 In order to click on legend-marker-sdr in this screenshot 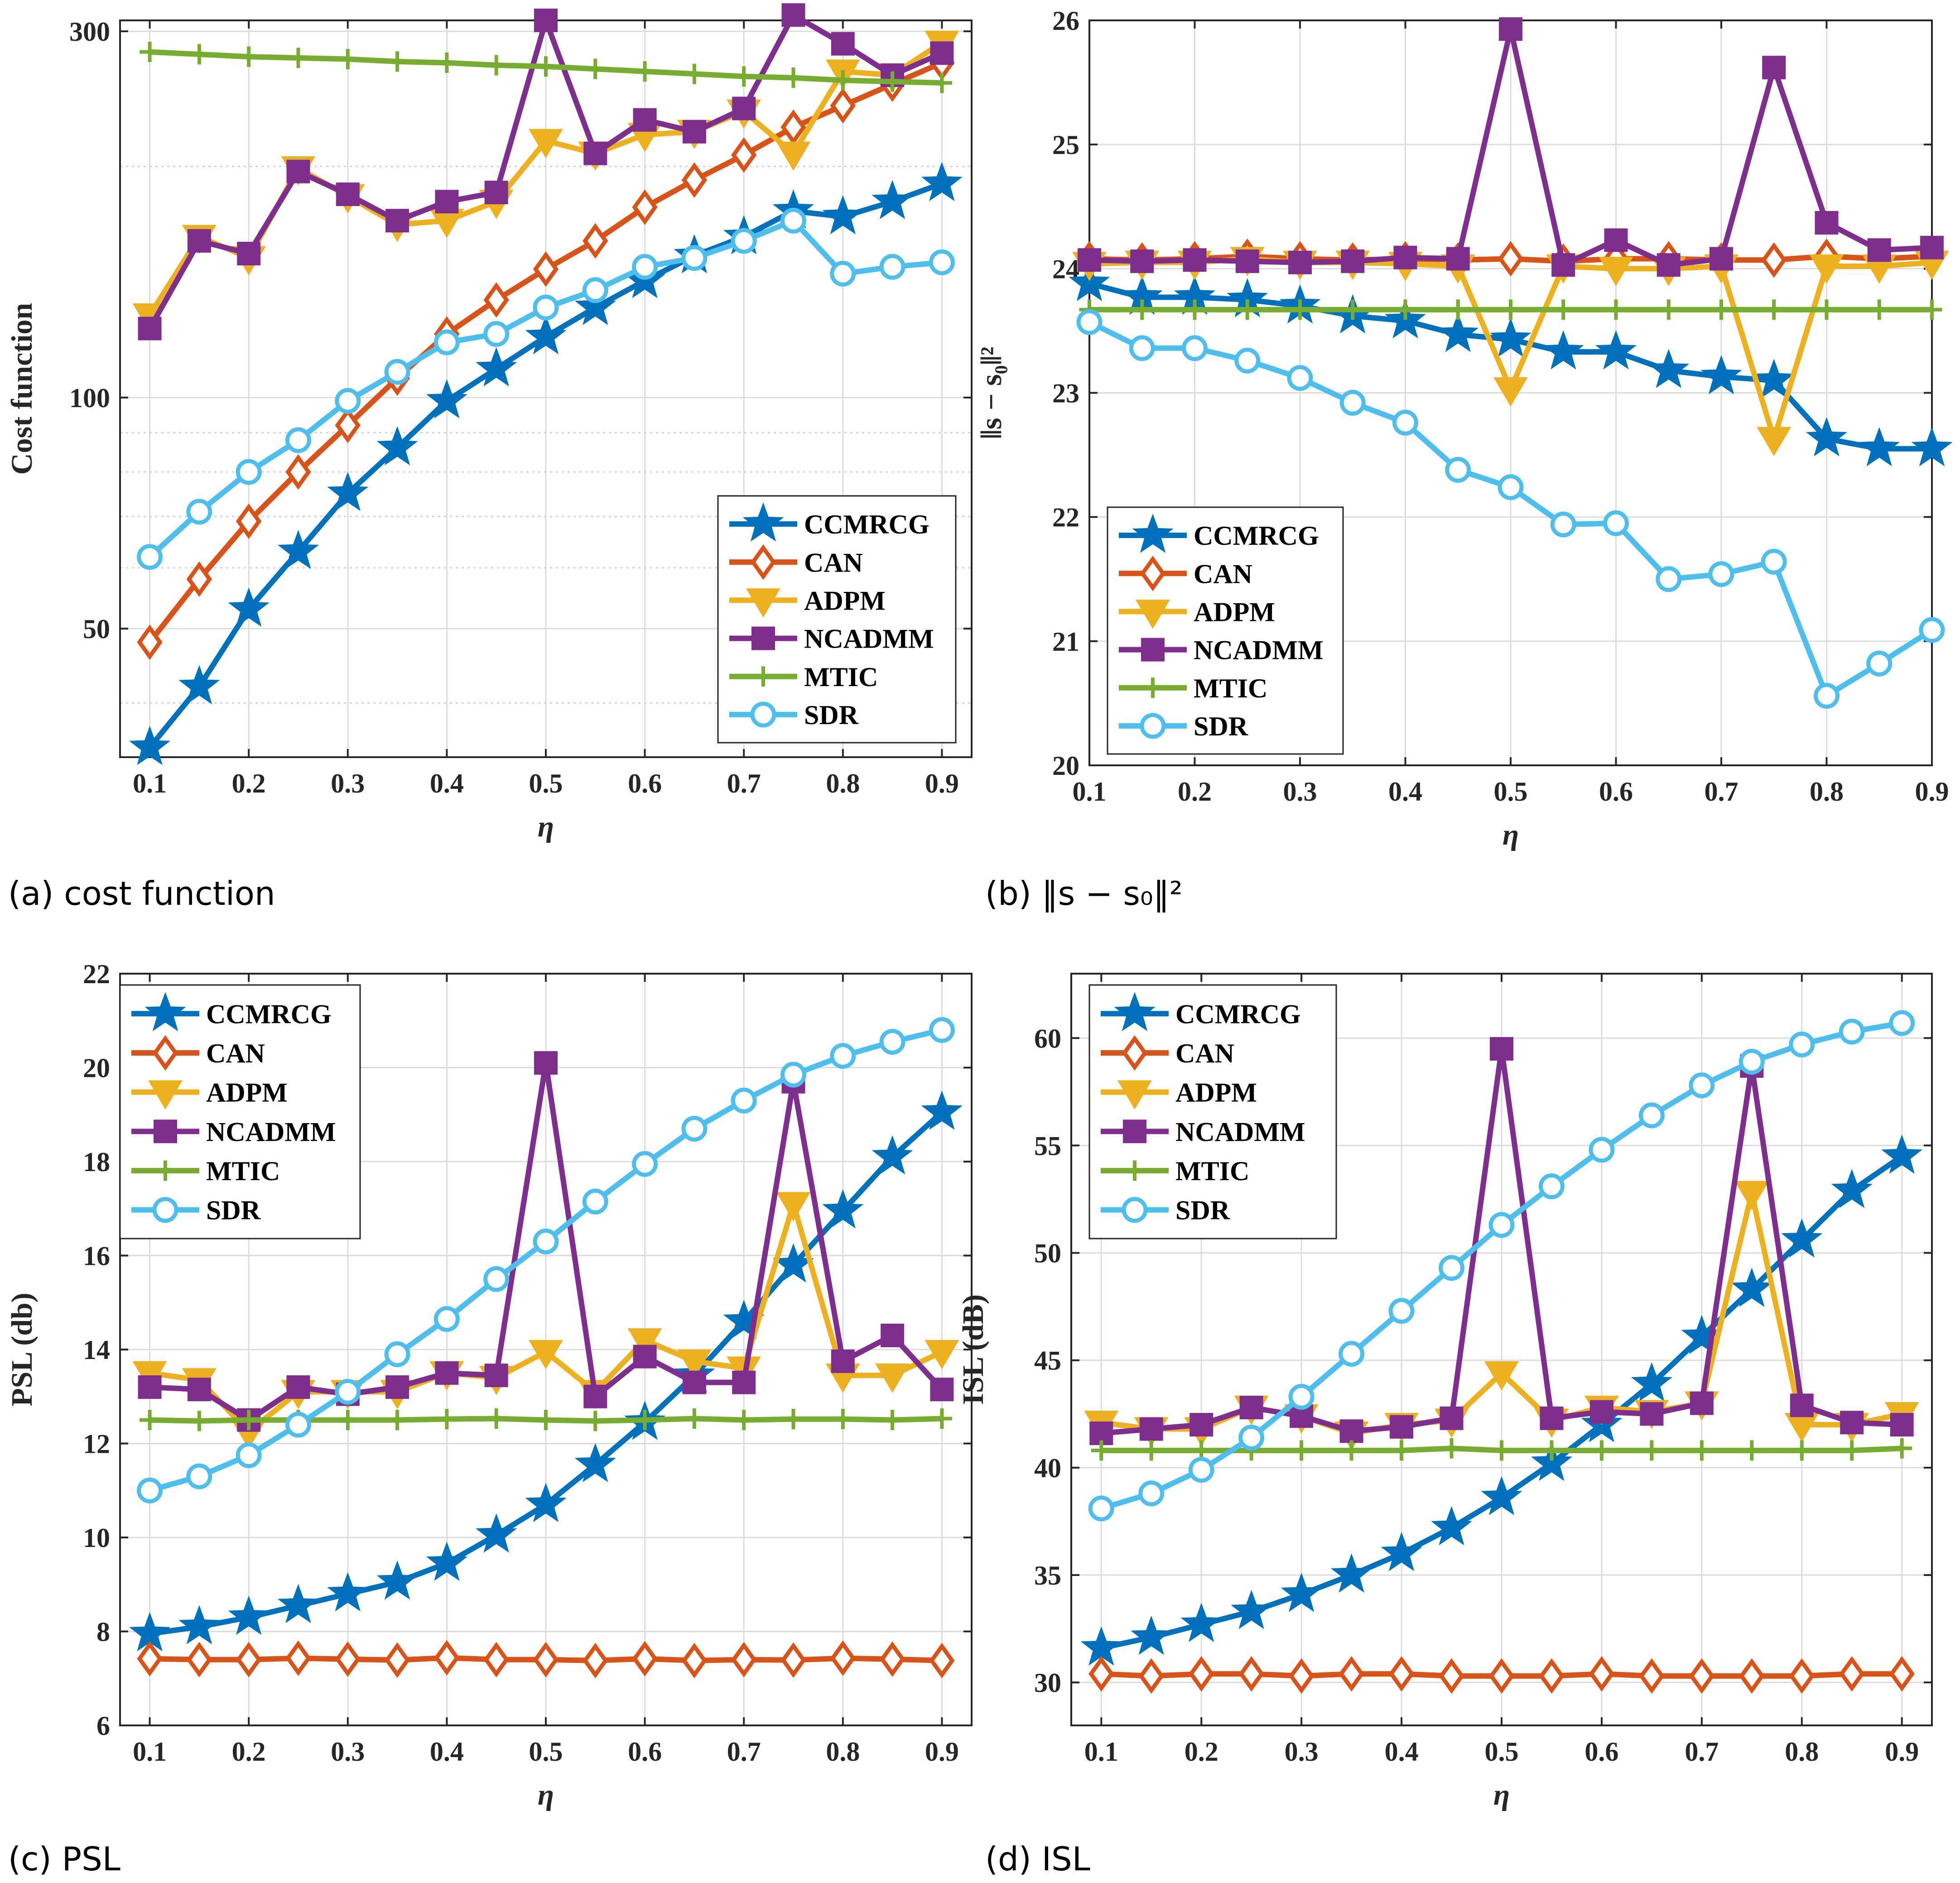, I will do `click(763, 714)`.